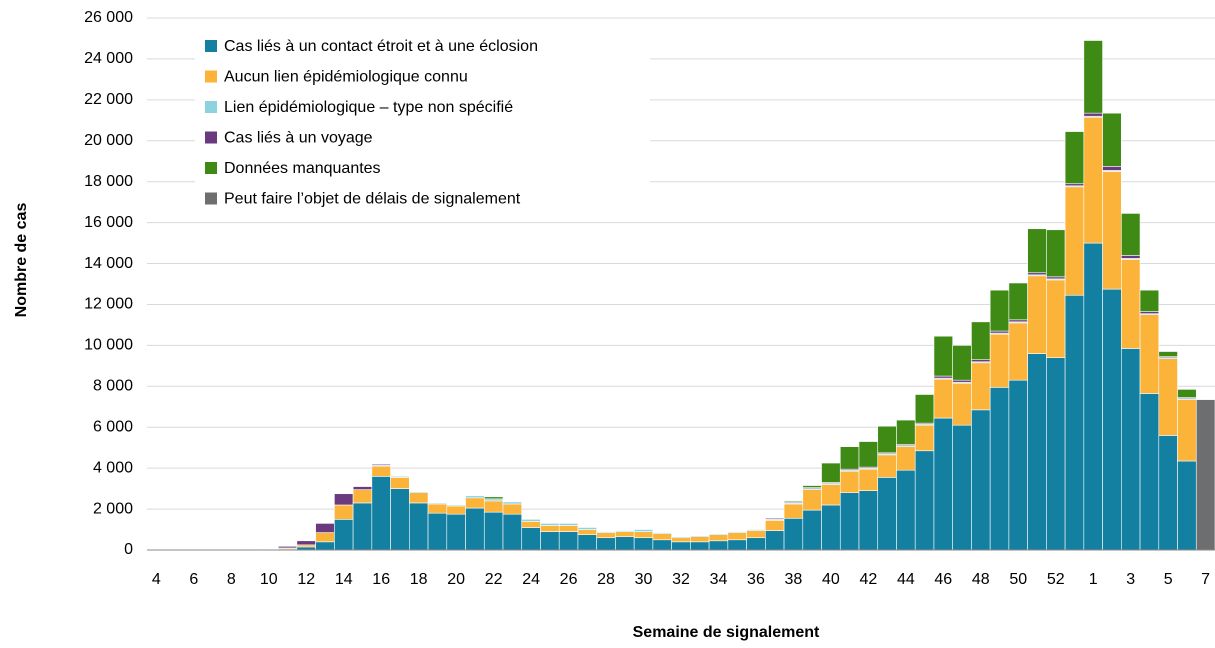 This screenshot has width=1215, height=648. Describe the element at coordinates (1056, 579) in the screenshot. I see `x-tick-label: 52` at that location.